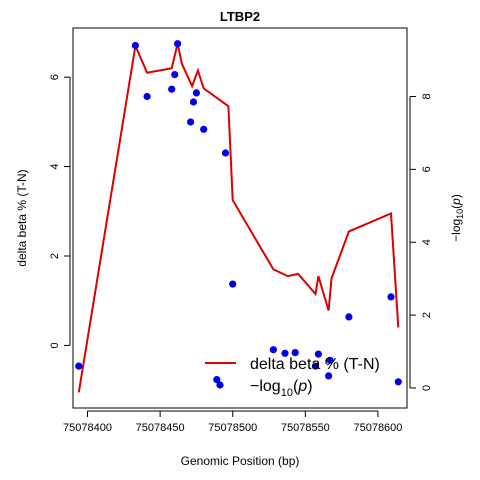 The image size is (480, 480). I want to click on y-right-tick-label: 0, so click(427, 388).